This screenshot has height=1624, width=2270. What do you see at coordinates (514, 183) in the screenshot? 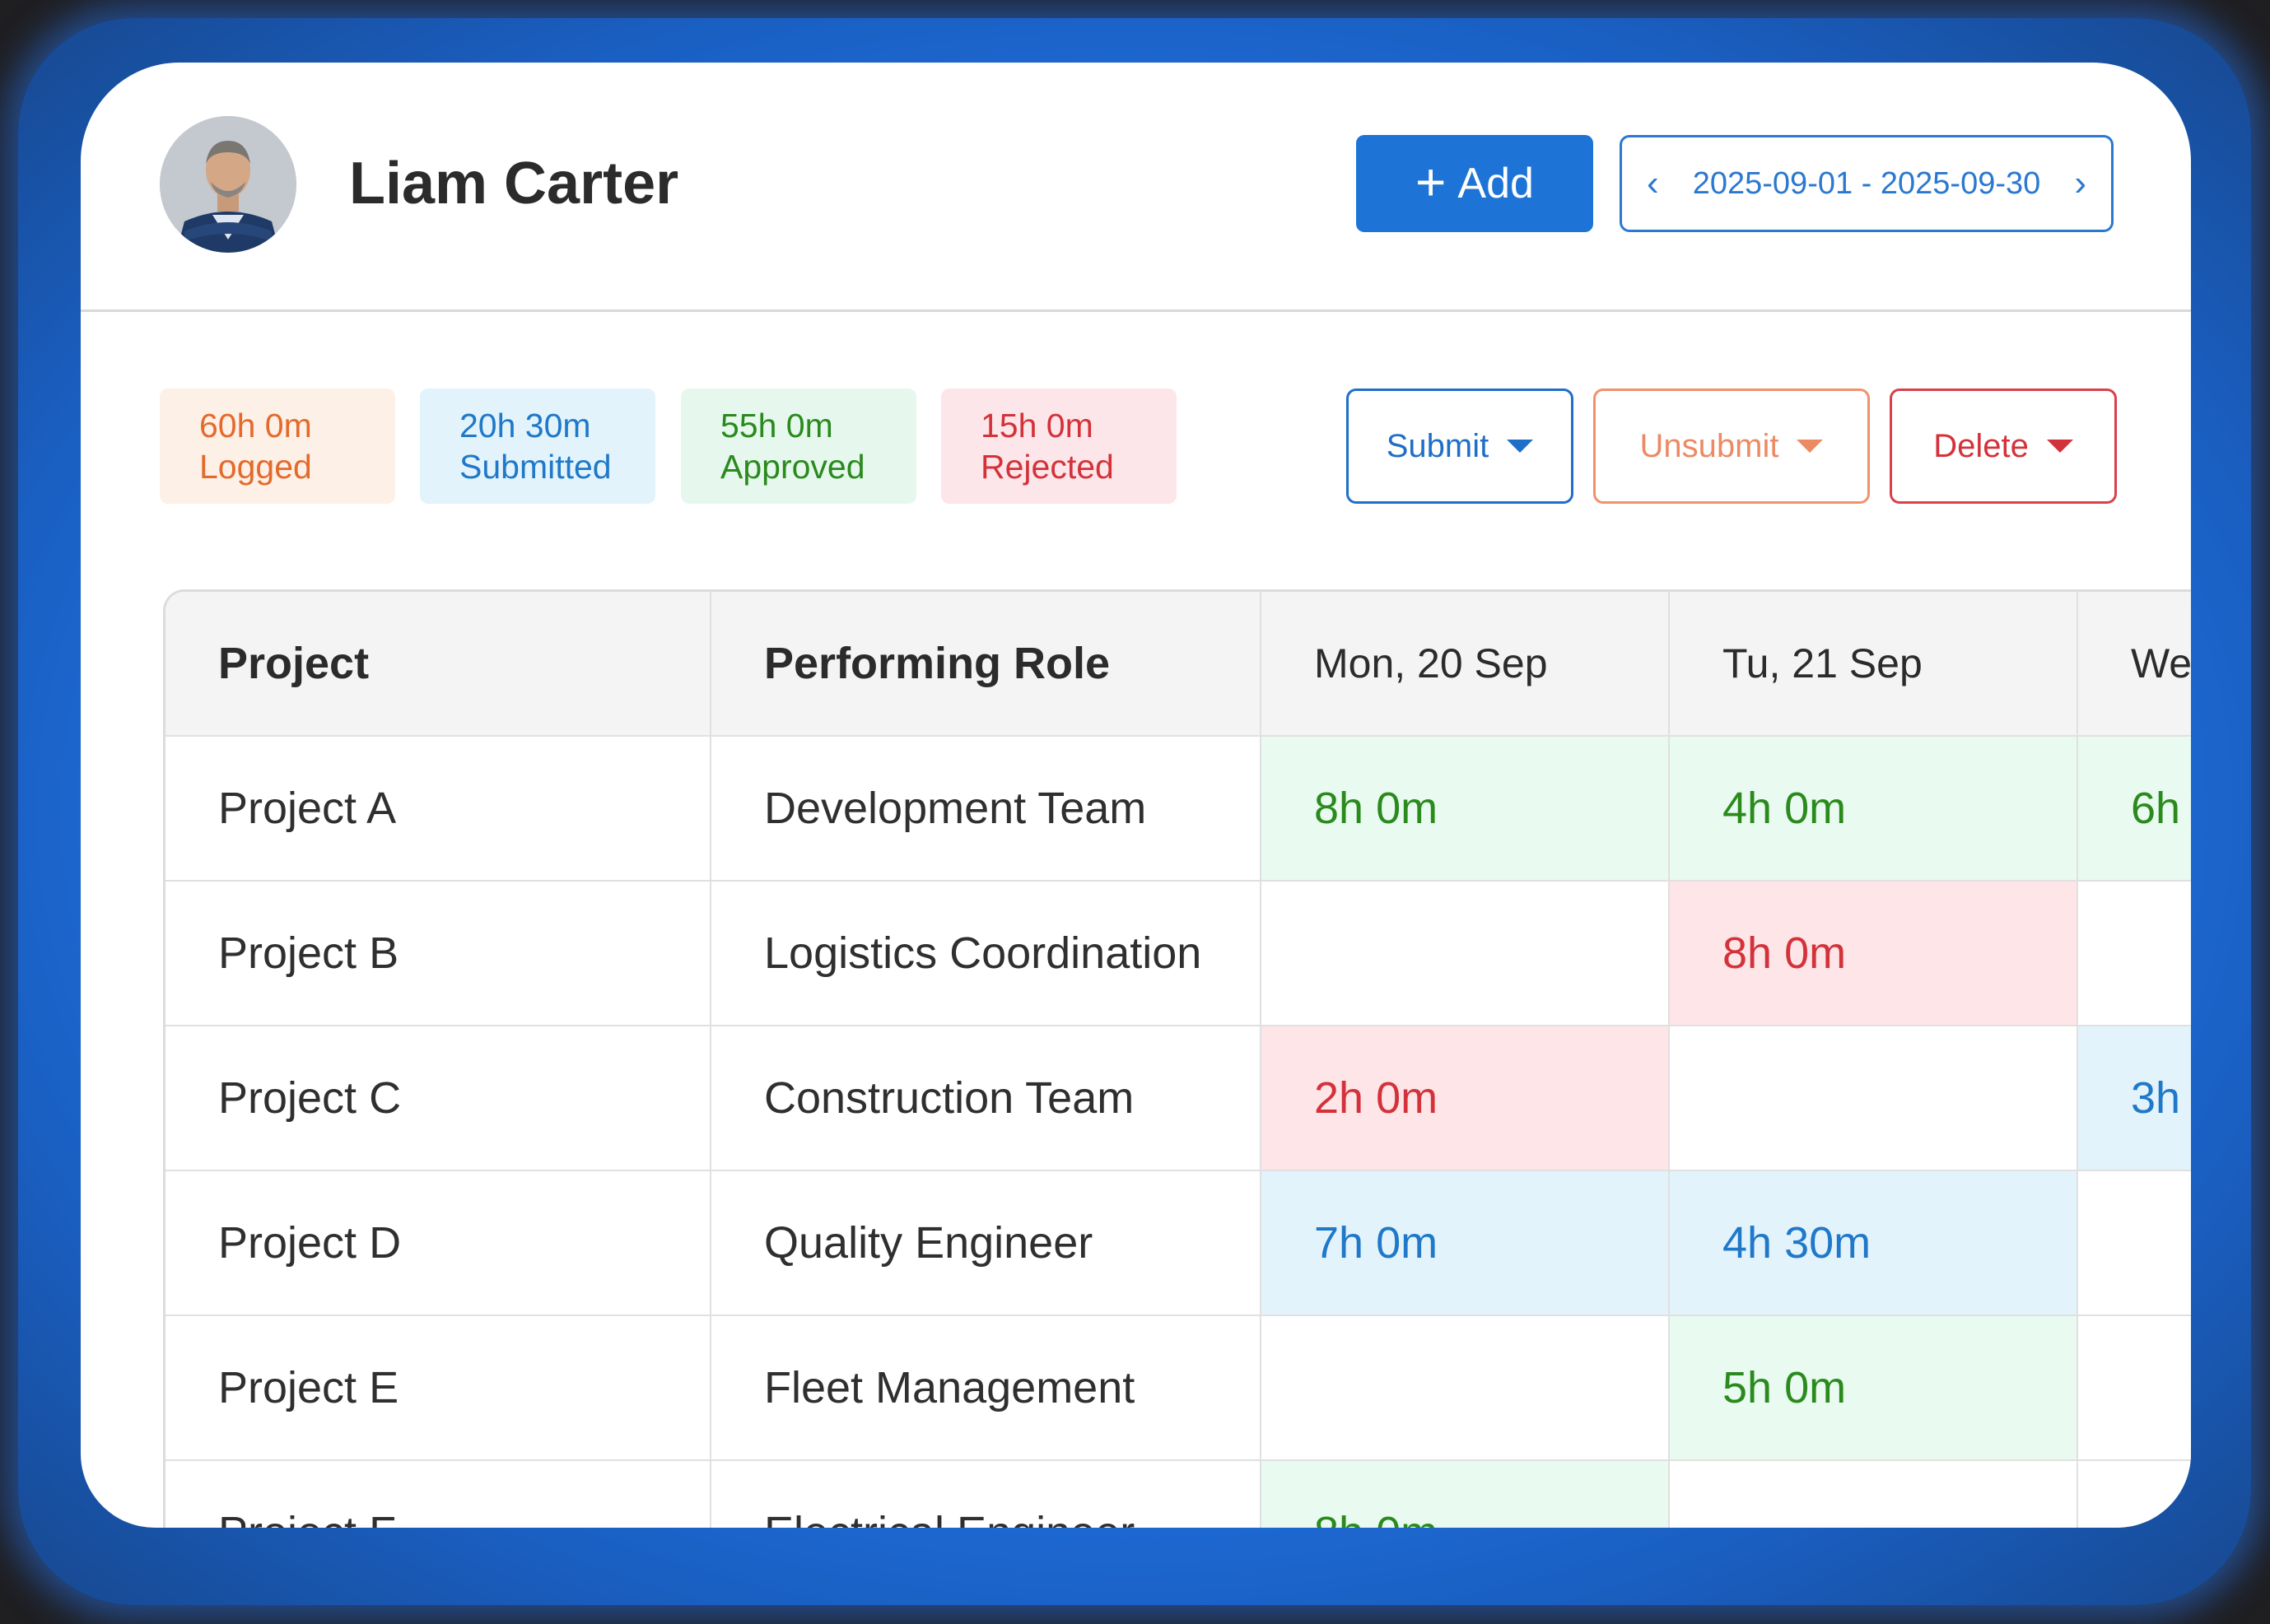
I see `user-name: Liam Carter` at bounding box center [514, 183].